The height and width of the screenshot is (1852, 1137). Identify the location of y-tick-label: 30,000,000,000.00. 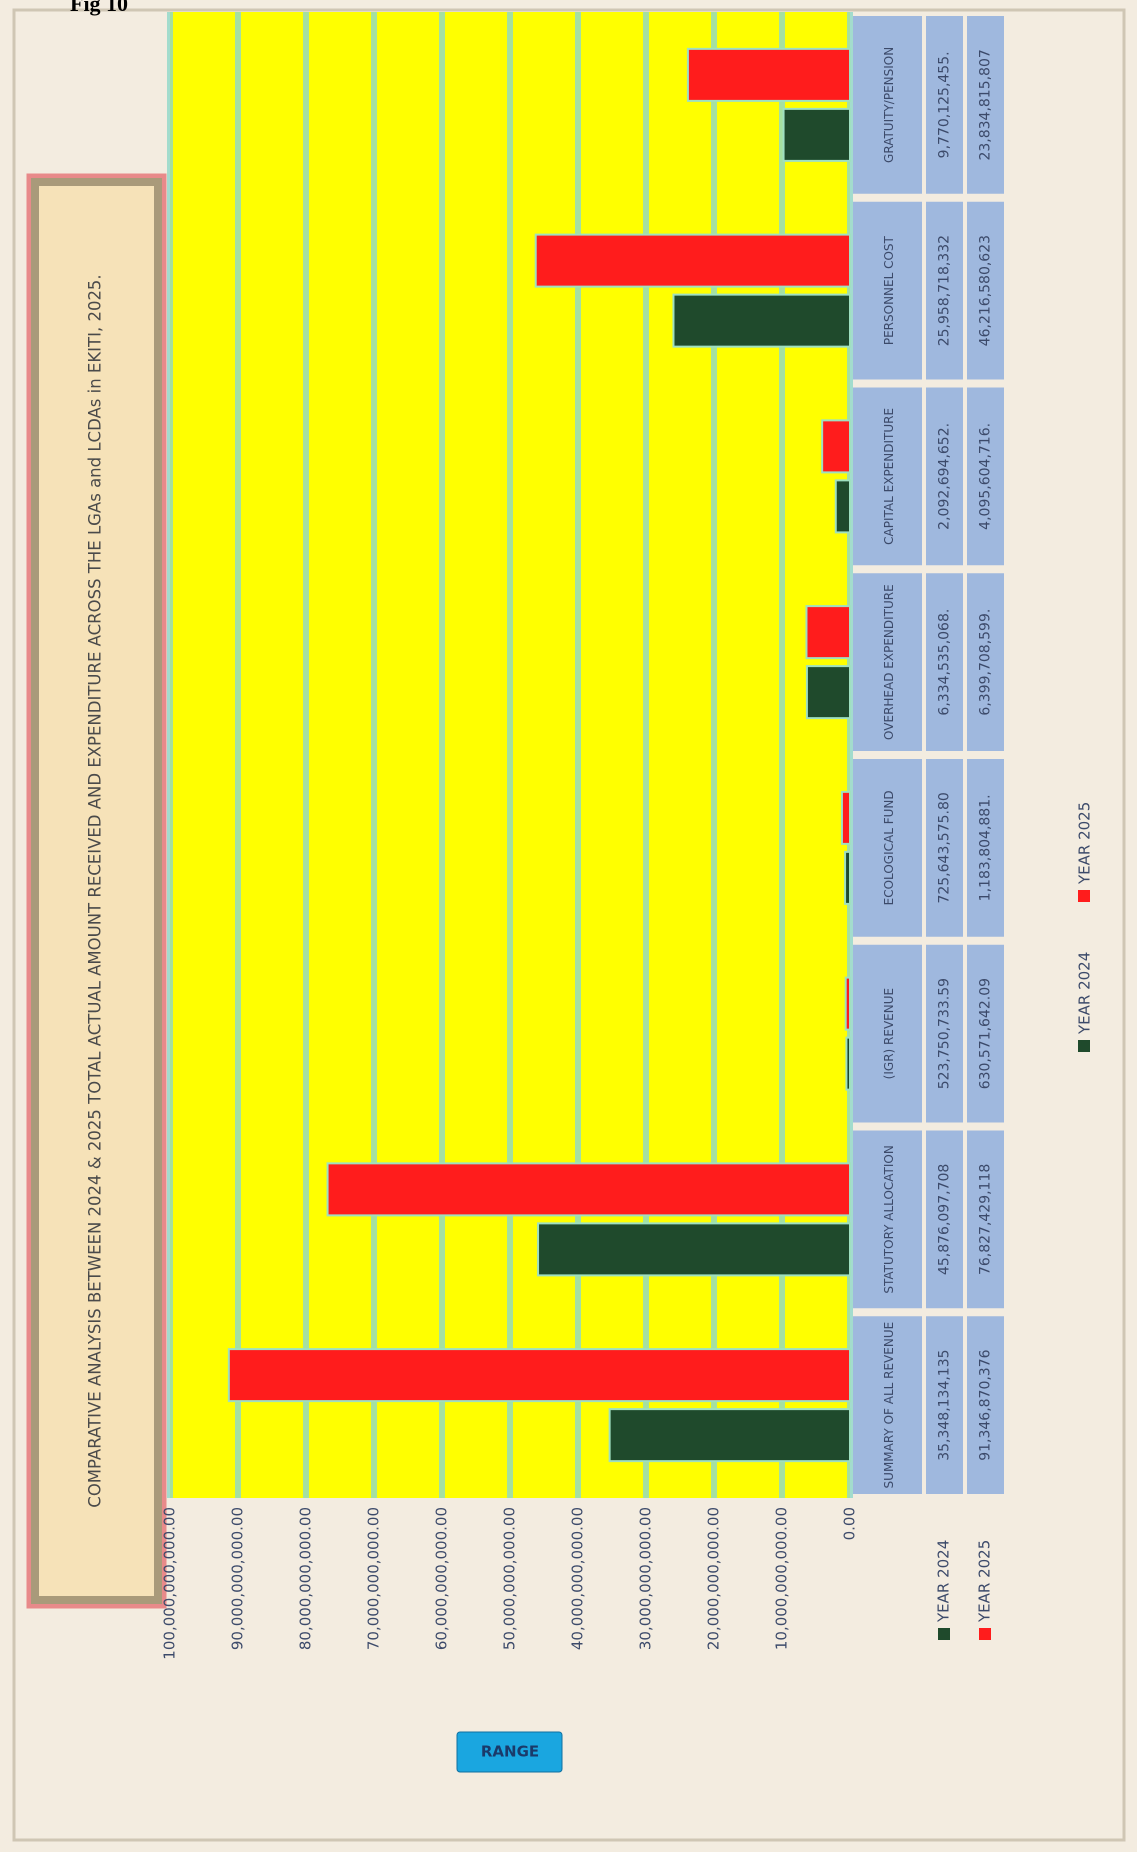
(646, 1578).